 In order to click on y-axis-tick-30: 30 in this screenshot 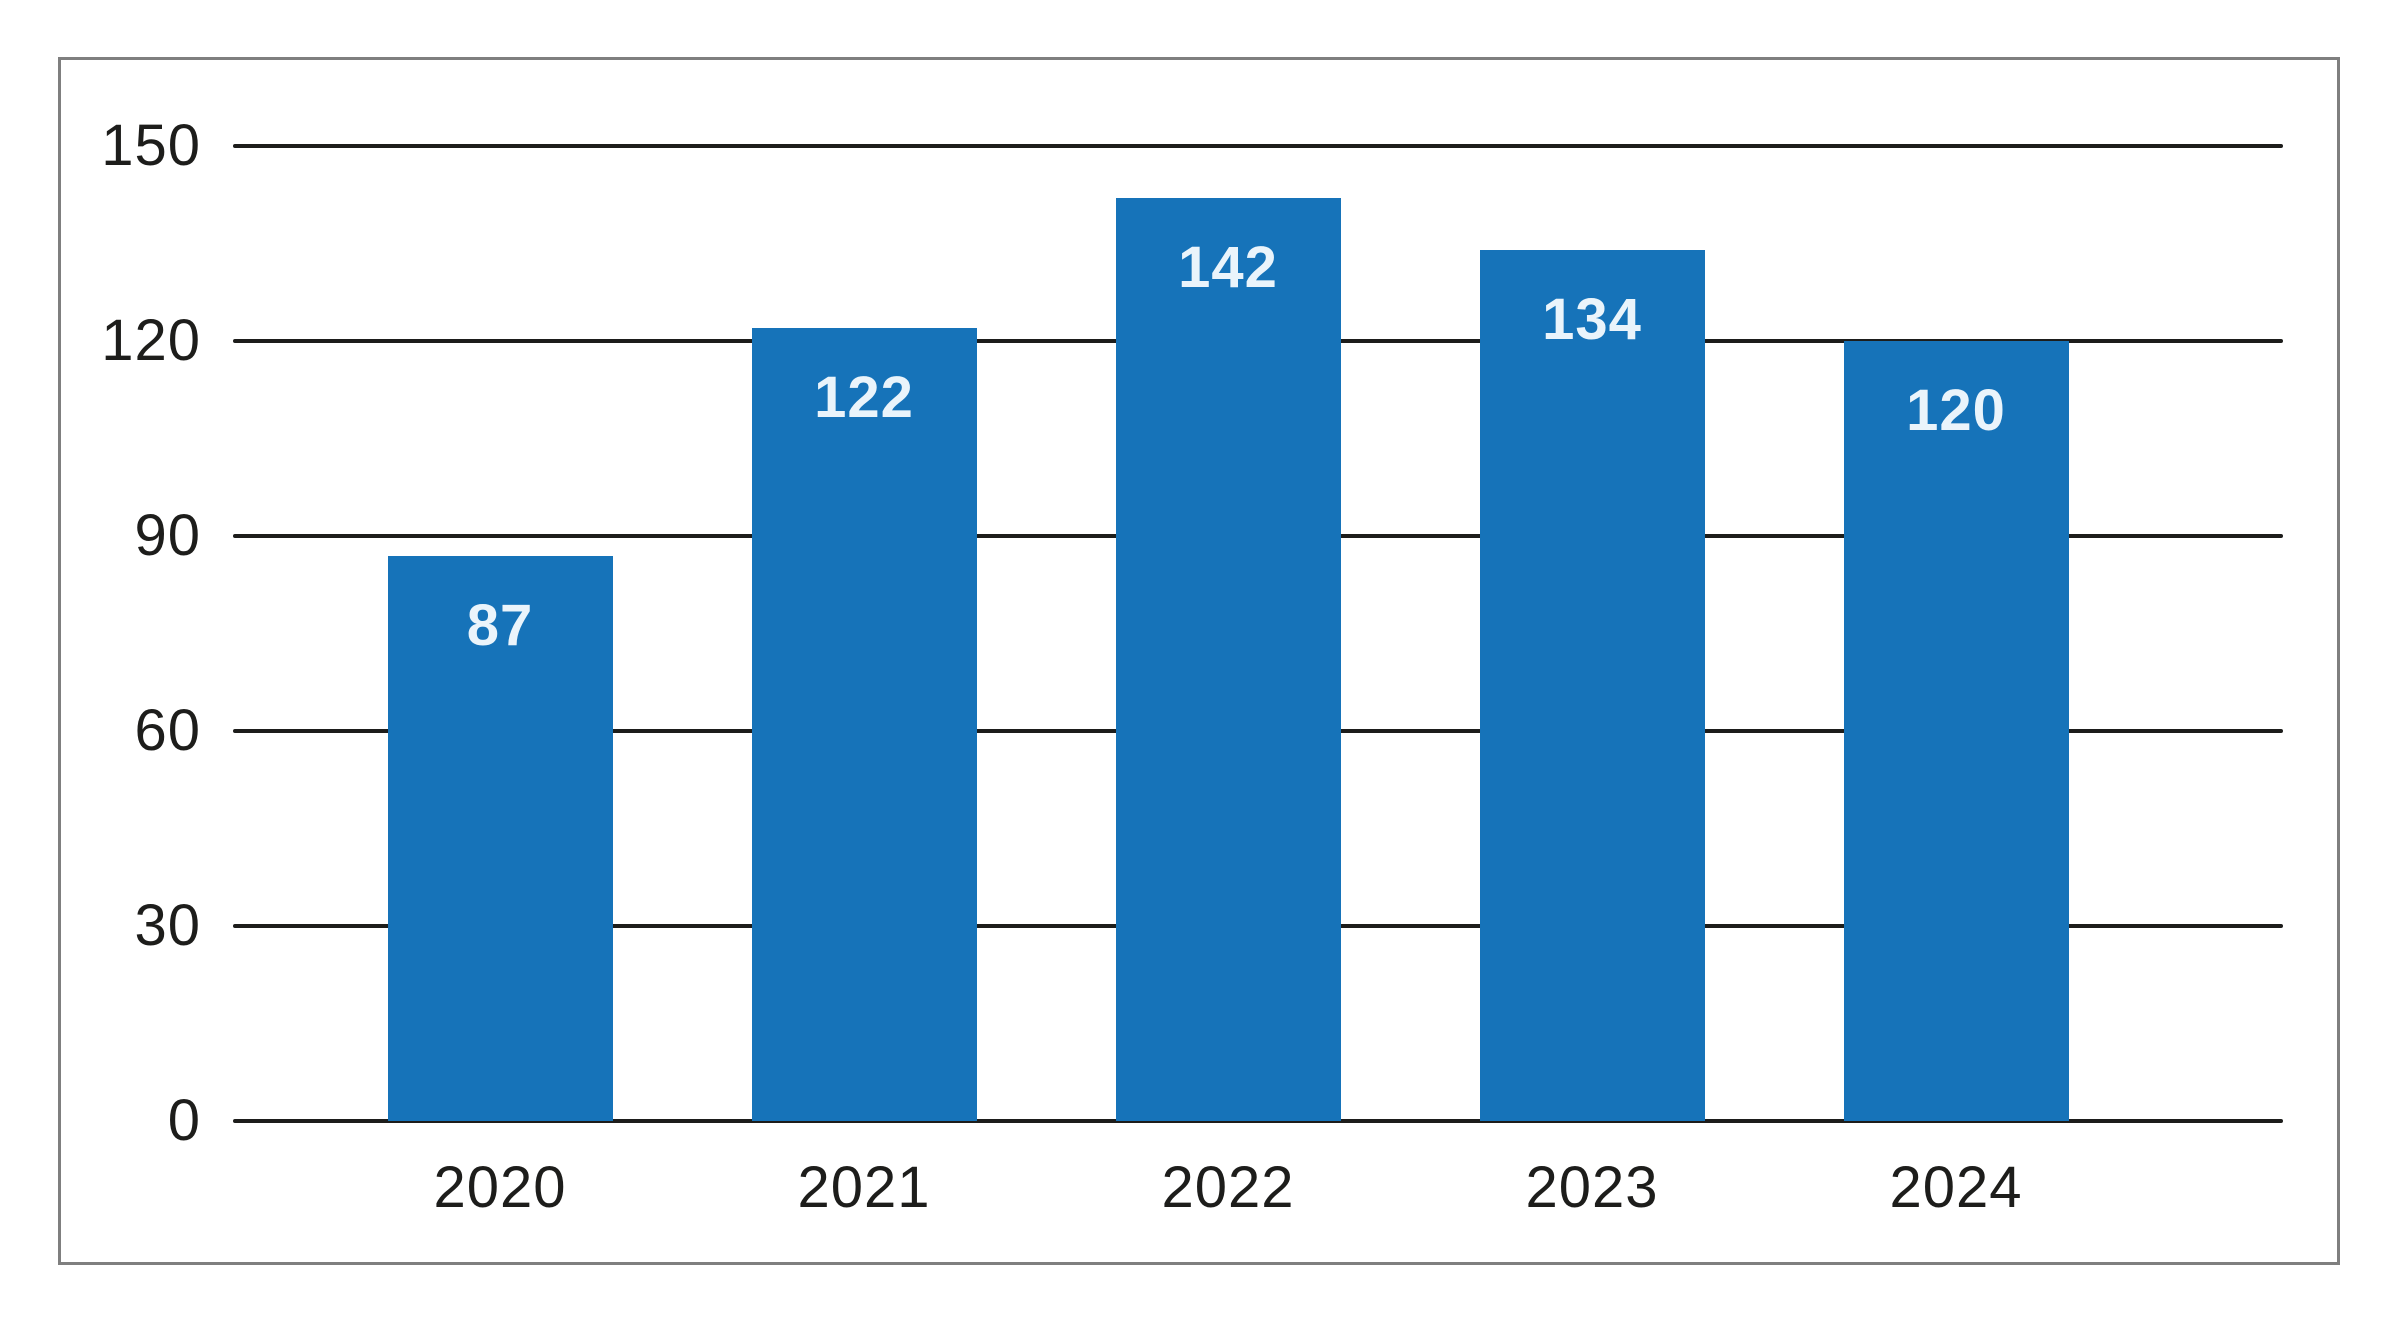, I will do `click(167, 925)`.